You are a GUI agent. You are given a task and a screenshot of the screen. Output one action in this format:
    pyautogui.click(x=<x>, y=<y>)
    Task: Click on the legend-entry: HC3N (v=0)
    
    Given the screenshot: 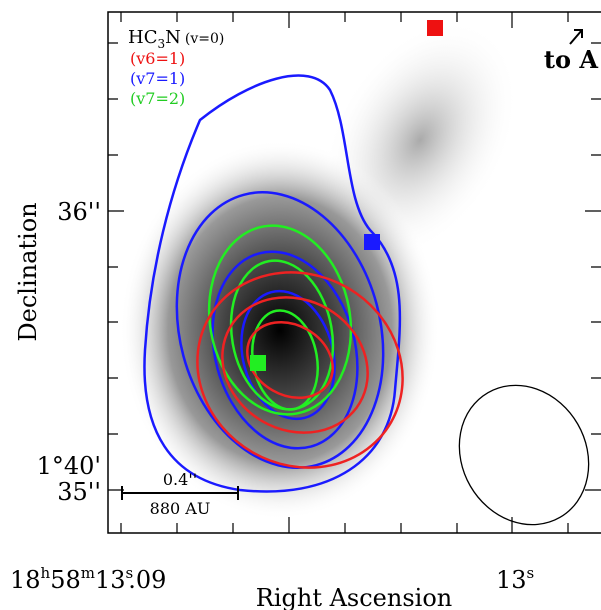 What is the action you would take?
    pyautogui.click(x=176, y=39)
    